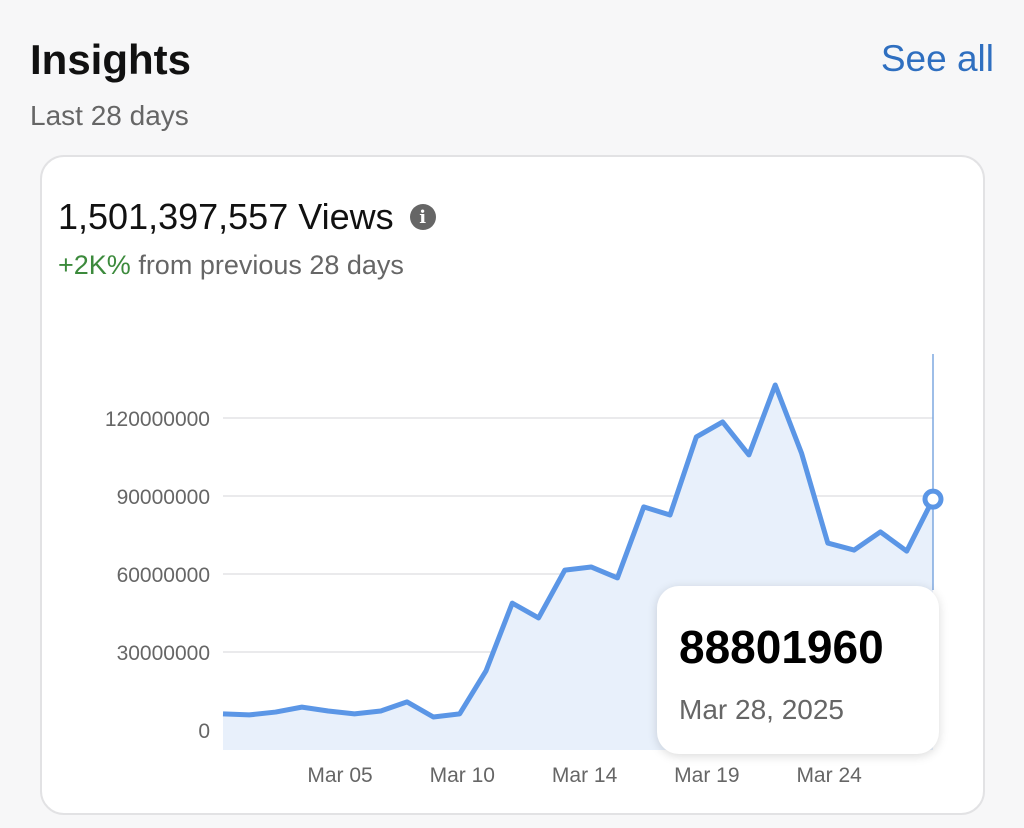  I want to click on page-title: Insights, so click(111, 59).